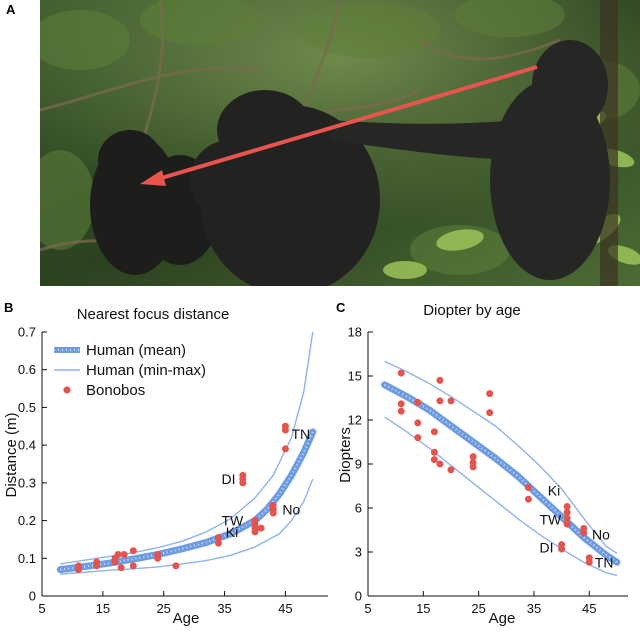 This screenshot has width=640, height=631. I want to click on chart-c-xlabel: Age, so click(502, 618).